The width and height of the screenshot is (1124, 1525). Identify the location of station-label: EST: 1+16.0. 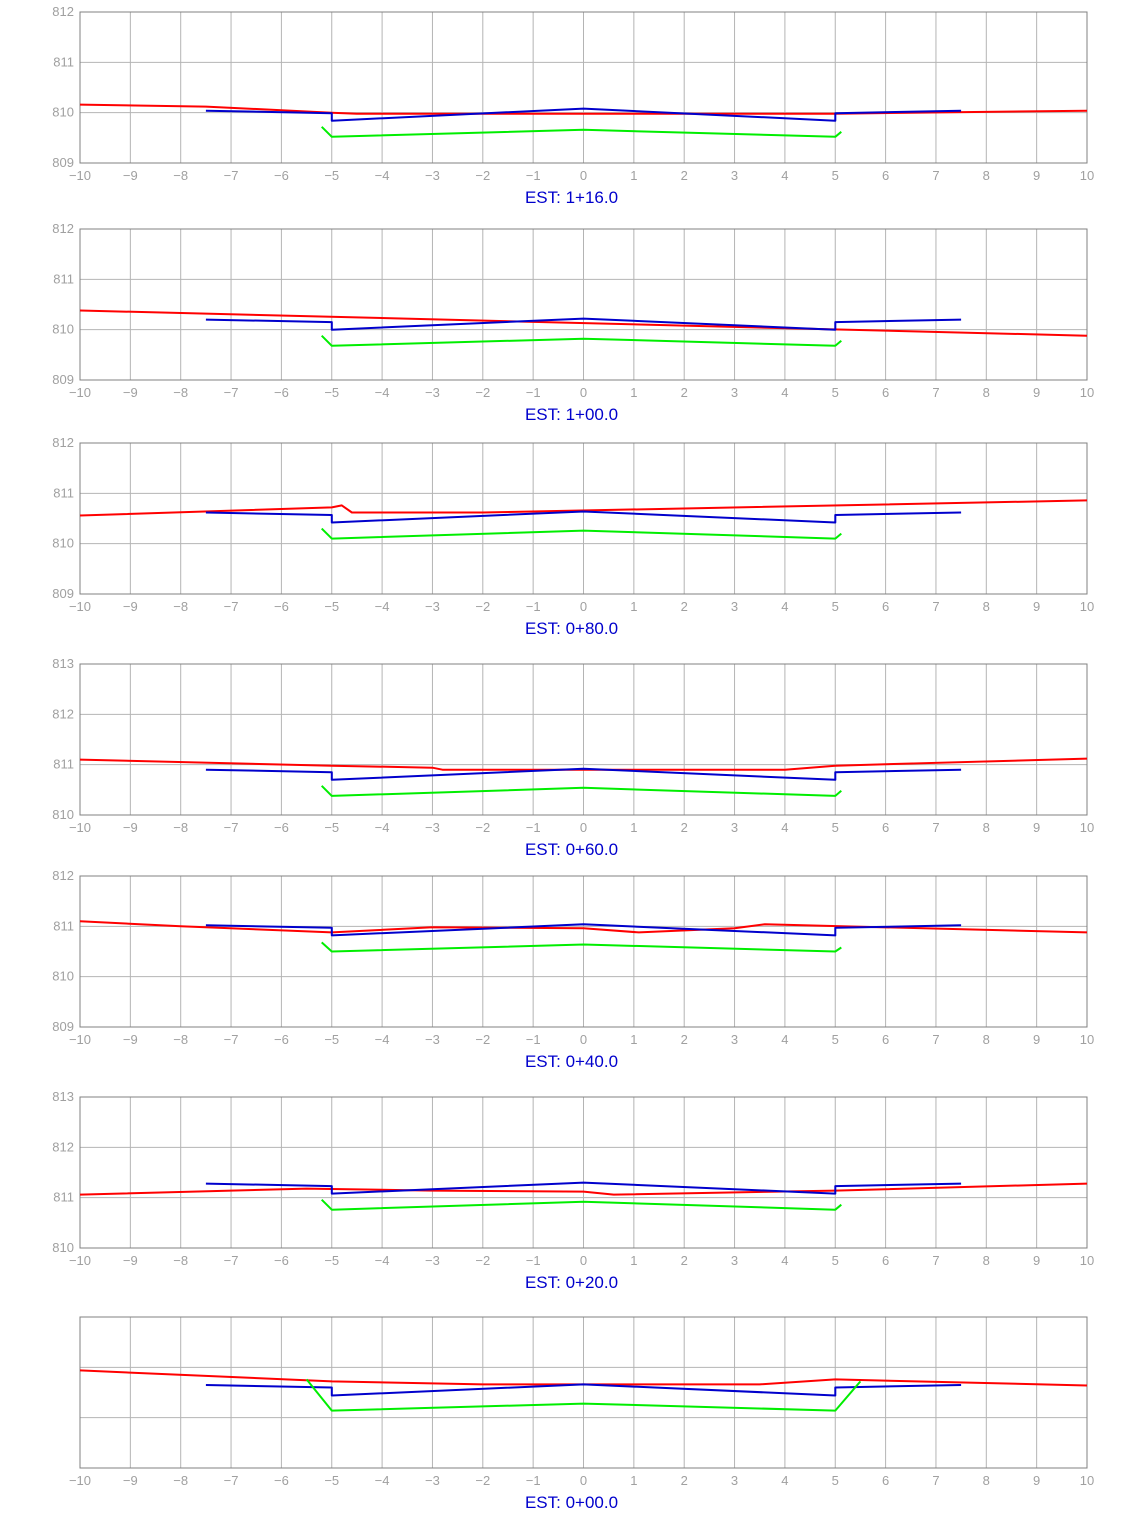
(571, 197).